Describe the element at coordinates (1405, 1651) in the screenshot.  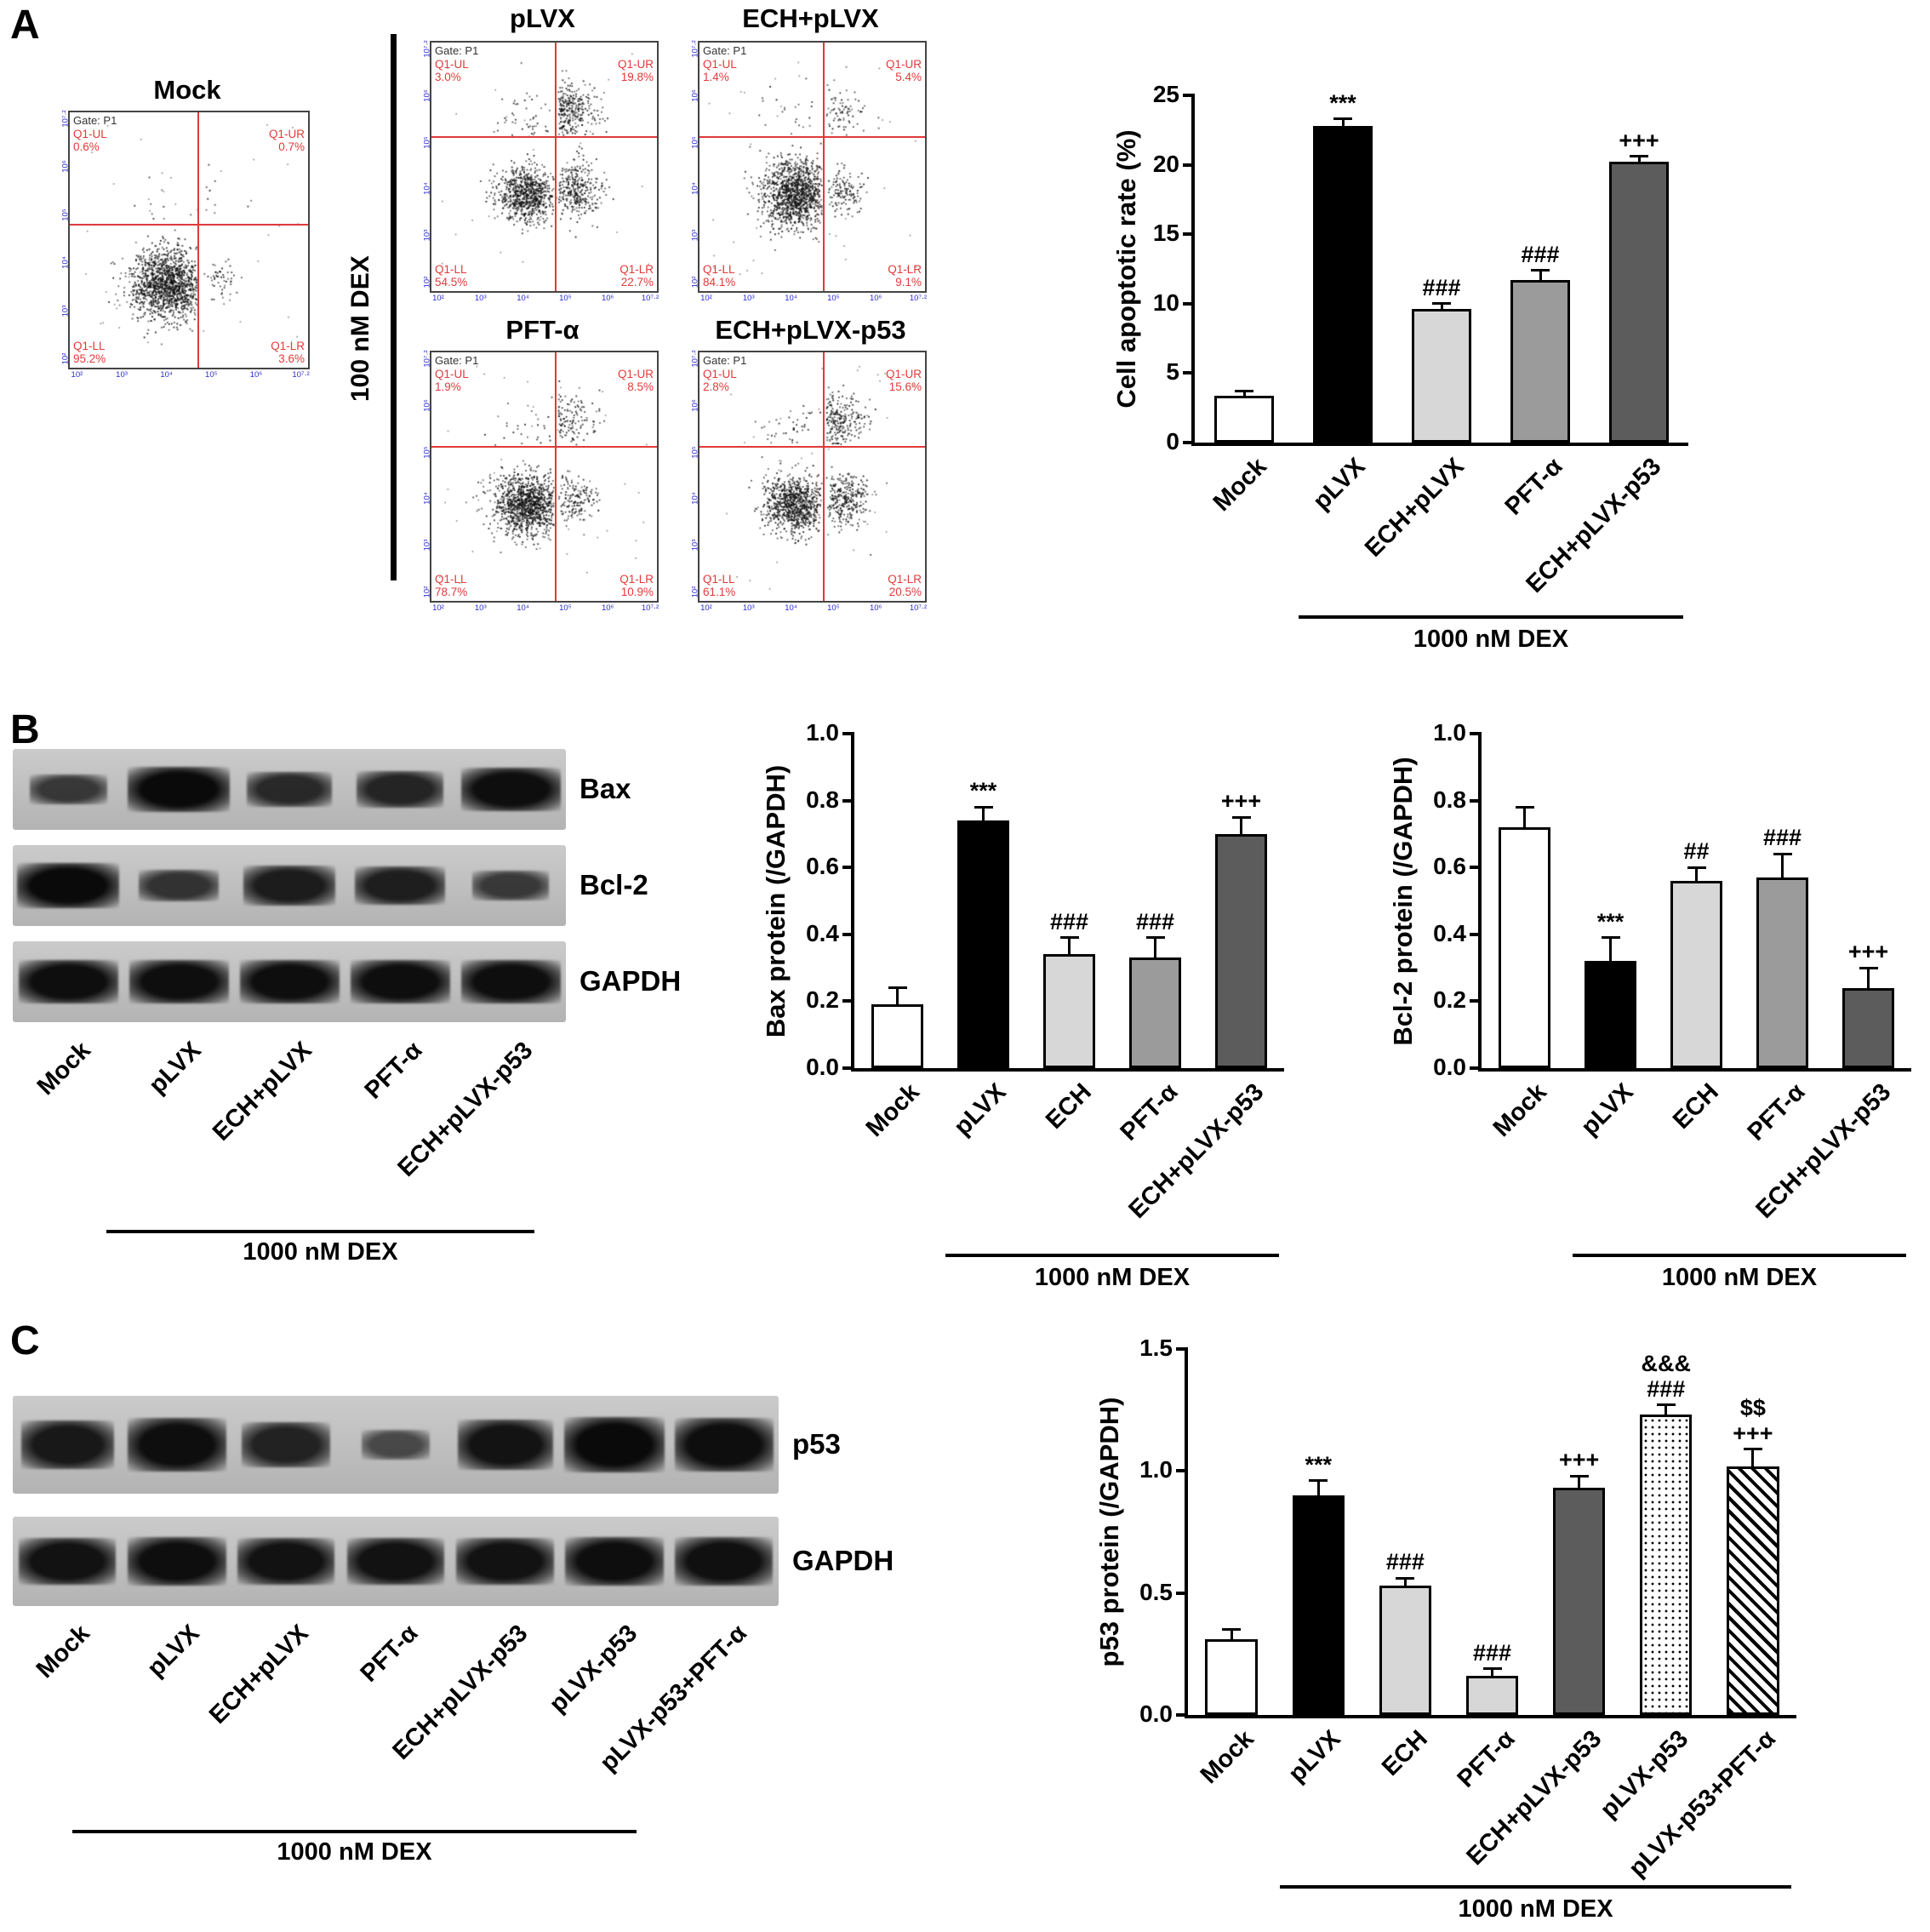
I see `bar-ech` at that location.